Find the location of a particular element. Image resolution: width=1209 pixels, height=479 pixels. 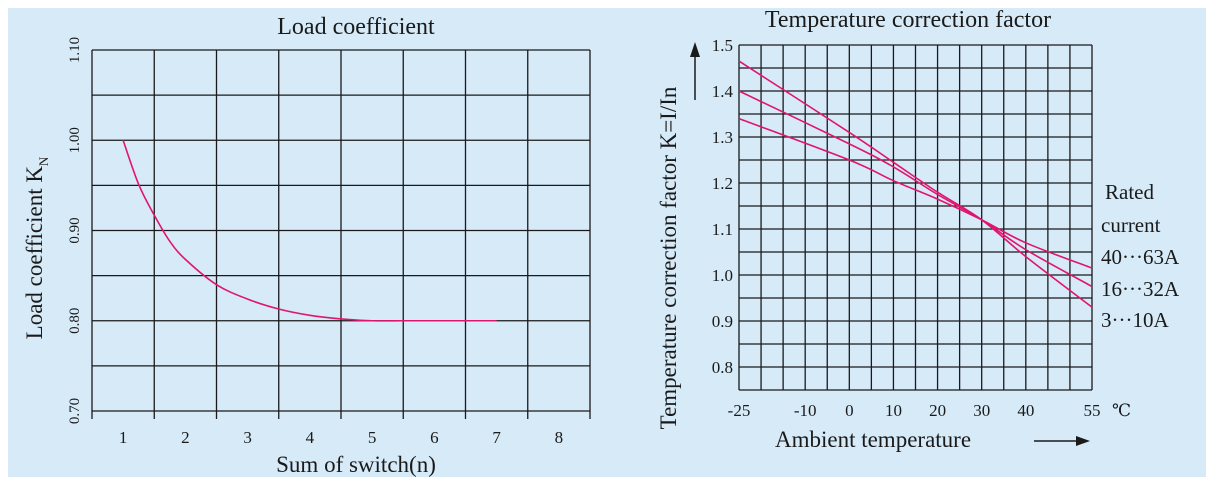

legend-title-line-1: Rated is located at coordinates (1129, 192).